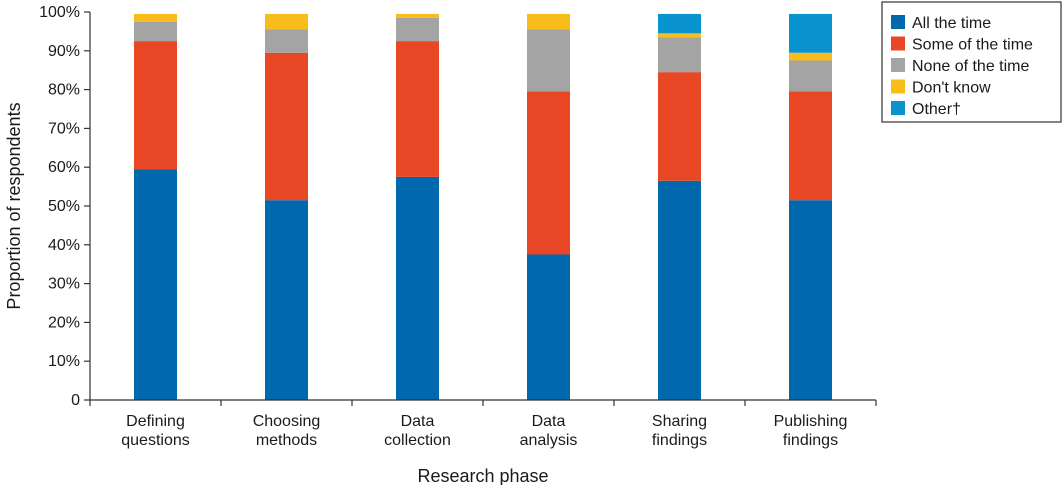 The image size is (1064, 485). What do you see at coordinates (155, 440) in the screenshot?
I see `x-tick-label: questions` at bounding box center [155, 440].